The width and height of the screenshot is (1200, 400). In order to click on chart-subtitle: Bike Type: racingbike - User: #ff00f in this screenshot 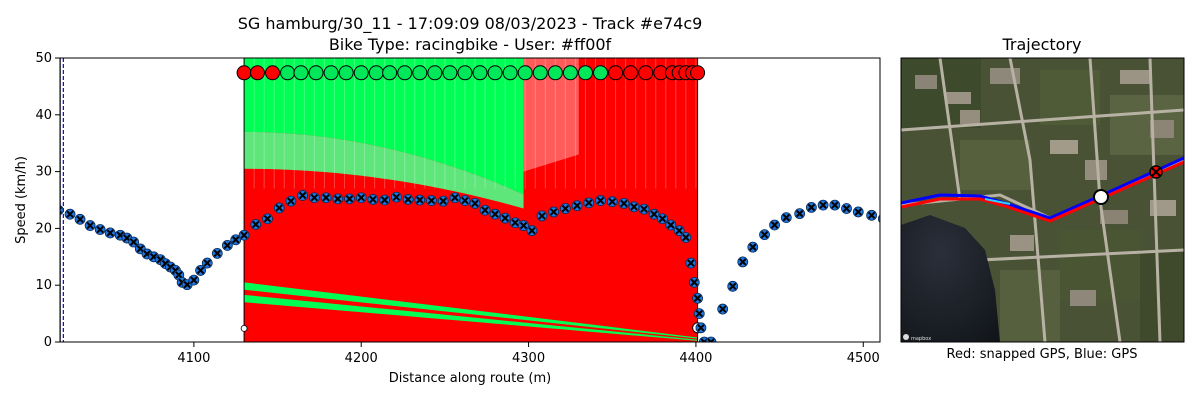, I will do `click(470, 44)`.